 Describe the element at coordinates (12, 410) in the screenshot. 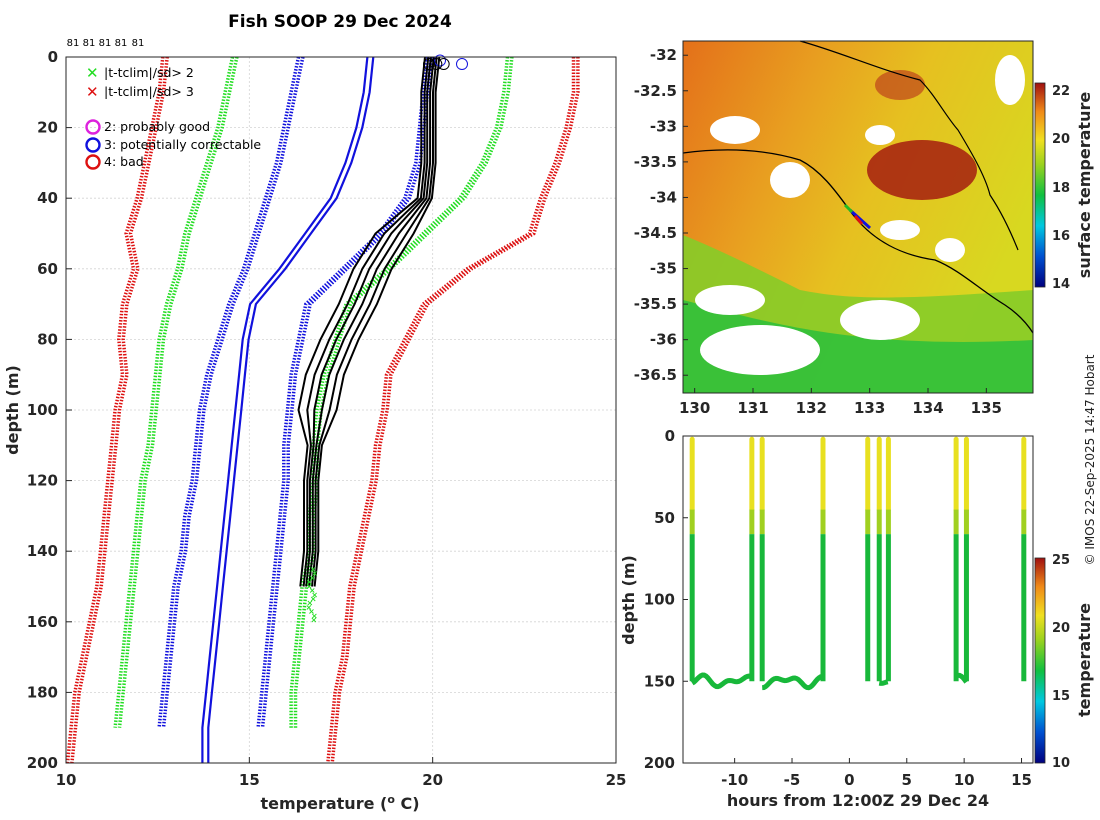

I see `profile-y-label: depth (m)` at that location.